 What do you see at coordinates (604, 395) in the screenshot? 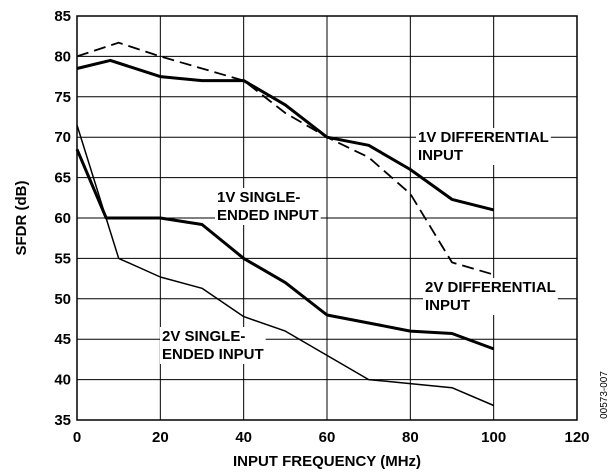
I see `figure-code: 00573-007` at bounding box center [604, 395].